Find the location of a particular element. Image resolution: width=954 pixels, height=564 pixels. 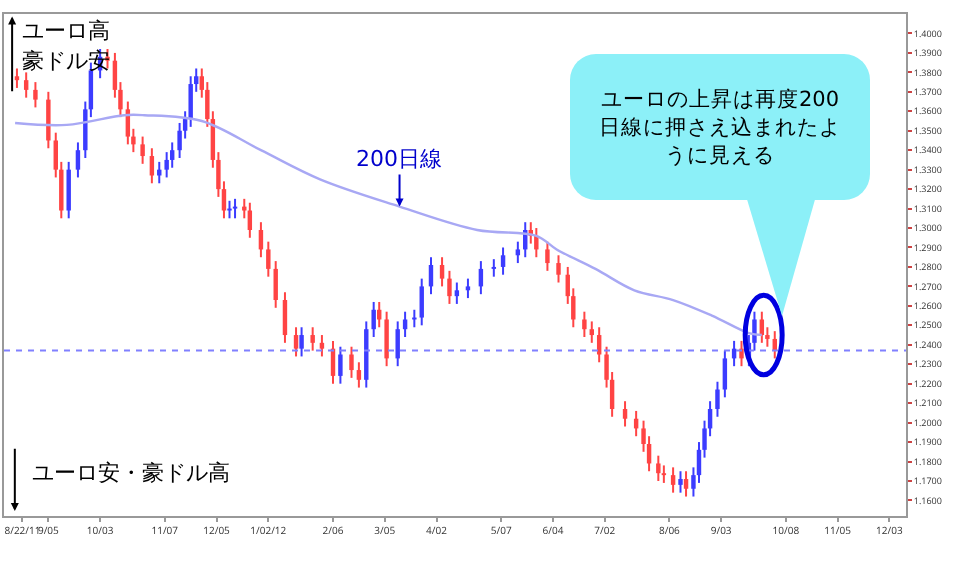

annotation: 200日線 is located at coordinates (399, 159).